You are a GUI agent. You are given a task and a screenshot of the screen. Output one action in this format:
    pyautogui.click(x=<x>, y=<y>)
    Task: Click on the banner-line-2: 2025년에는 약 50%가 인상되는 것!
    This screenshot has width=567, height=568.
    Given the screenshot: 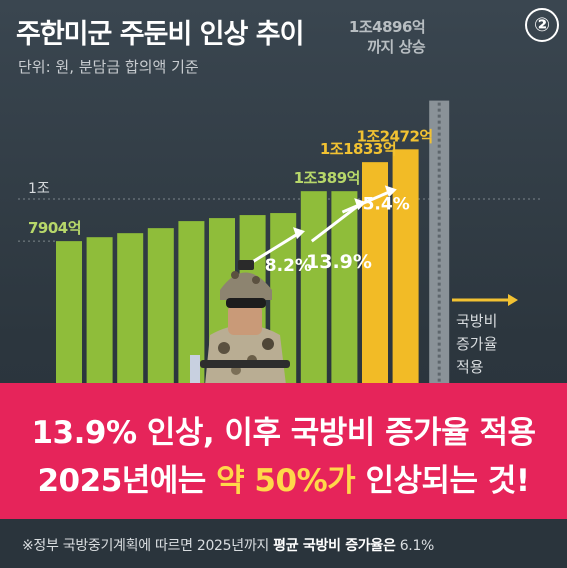 What is the action you would take?
    pyautogui.click(x=283, y=477)
    